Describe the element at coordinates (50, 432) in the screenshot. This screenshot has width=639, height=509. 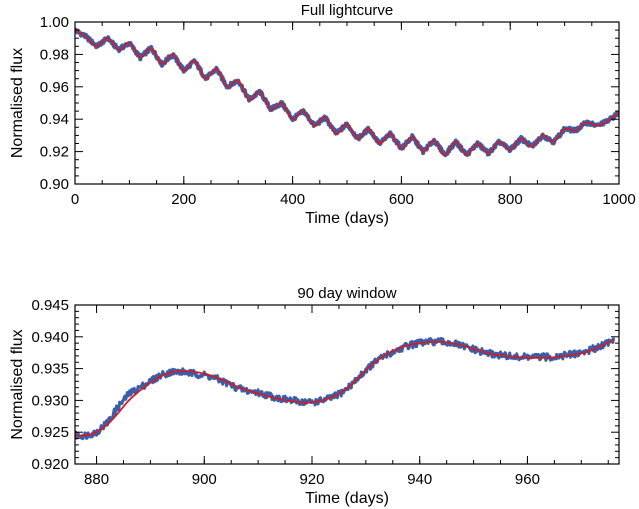
I see `y-tick-label: 0.925` at that location.